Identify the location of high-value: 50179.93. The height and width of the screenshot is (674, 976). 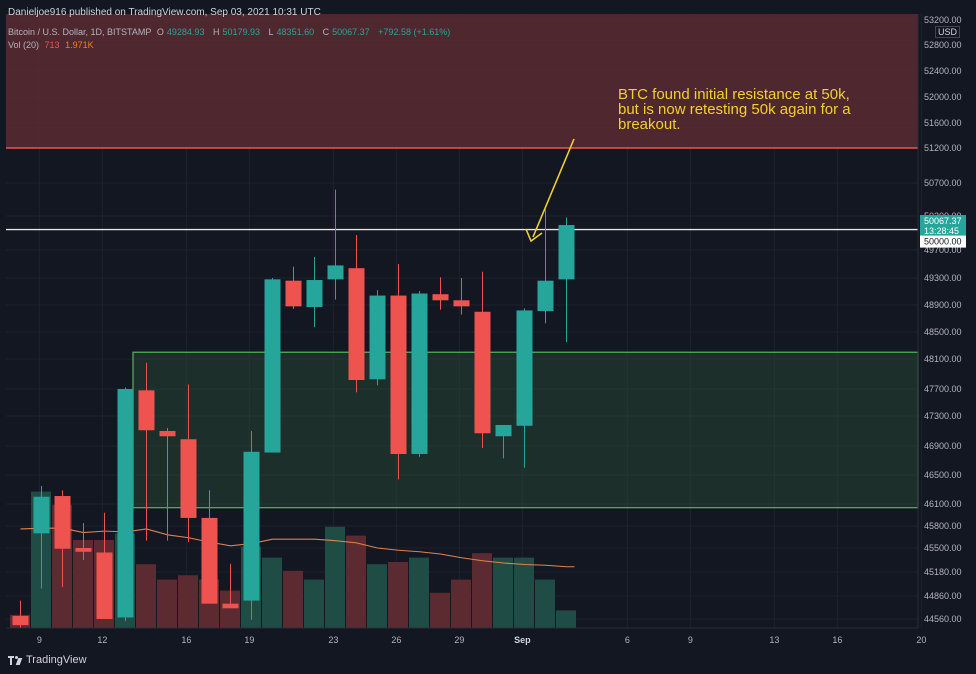
(241, 32).